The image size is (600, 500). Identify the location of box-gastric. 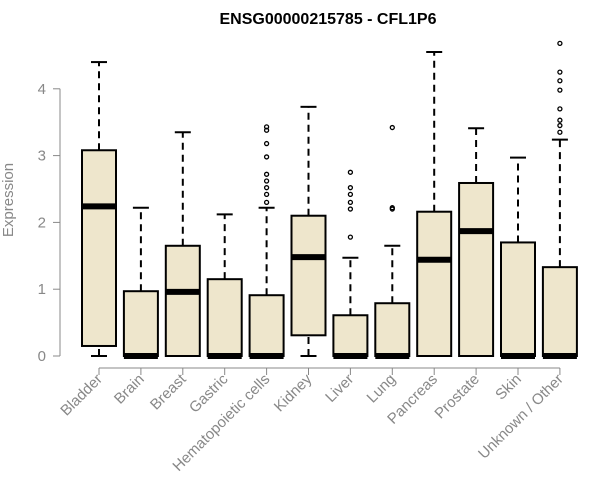
(224, 286).